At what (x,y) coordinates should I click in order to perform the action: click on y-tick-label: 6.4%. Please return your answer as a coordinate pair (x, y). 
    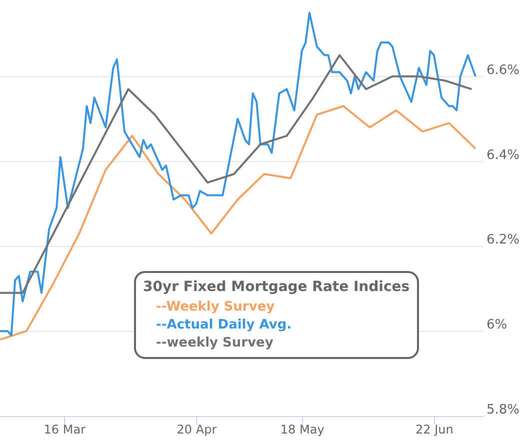
    Looking at the image, I should click on (503, 155).